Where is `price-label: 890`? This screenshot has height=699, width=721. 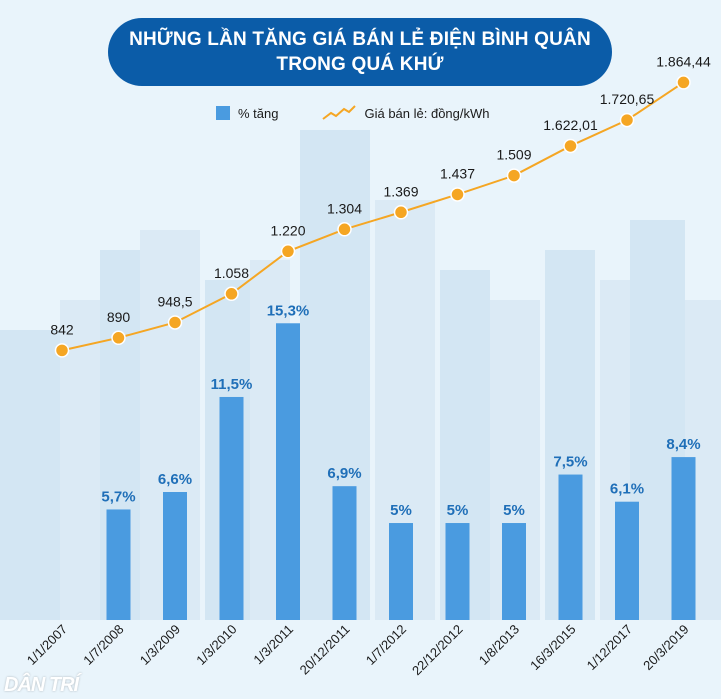
price-label: 890 is located at coordinates (119, 317).